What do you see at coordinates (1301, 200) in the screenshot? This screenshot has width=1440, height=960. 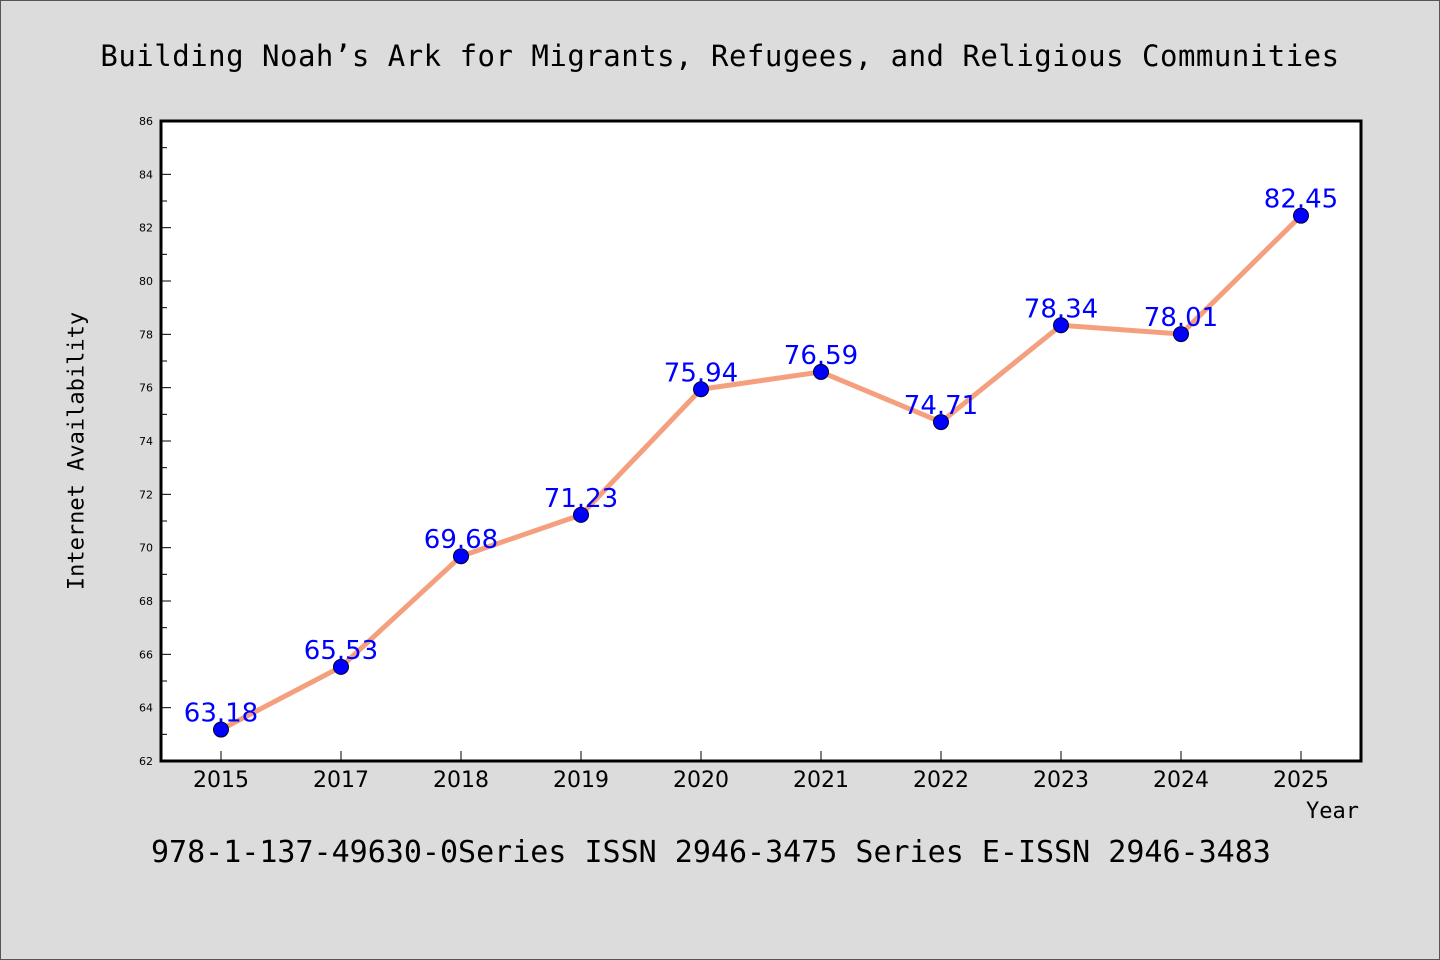 I see `data-label: 82.45` at bounding box center [1301, 200].